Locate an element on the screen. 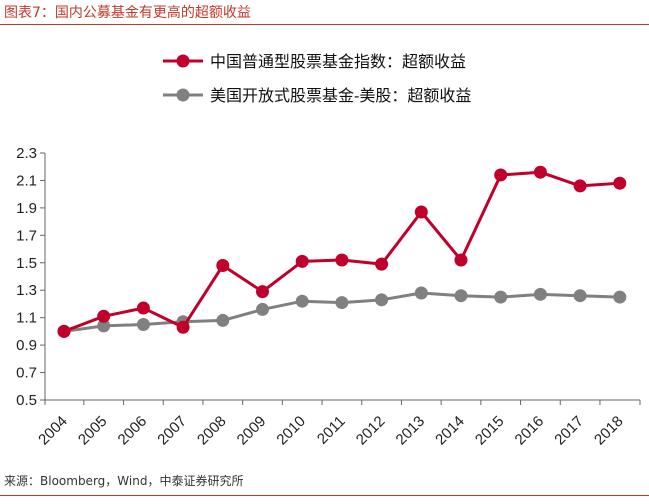  x-tick-label: 2010 is located at coordinates (291, 431).